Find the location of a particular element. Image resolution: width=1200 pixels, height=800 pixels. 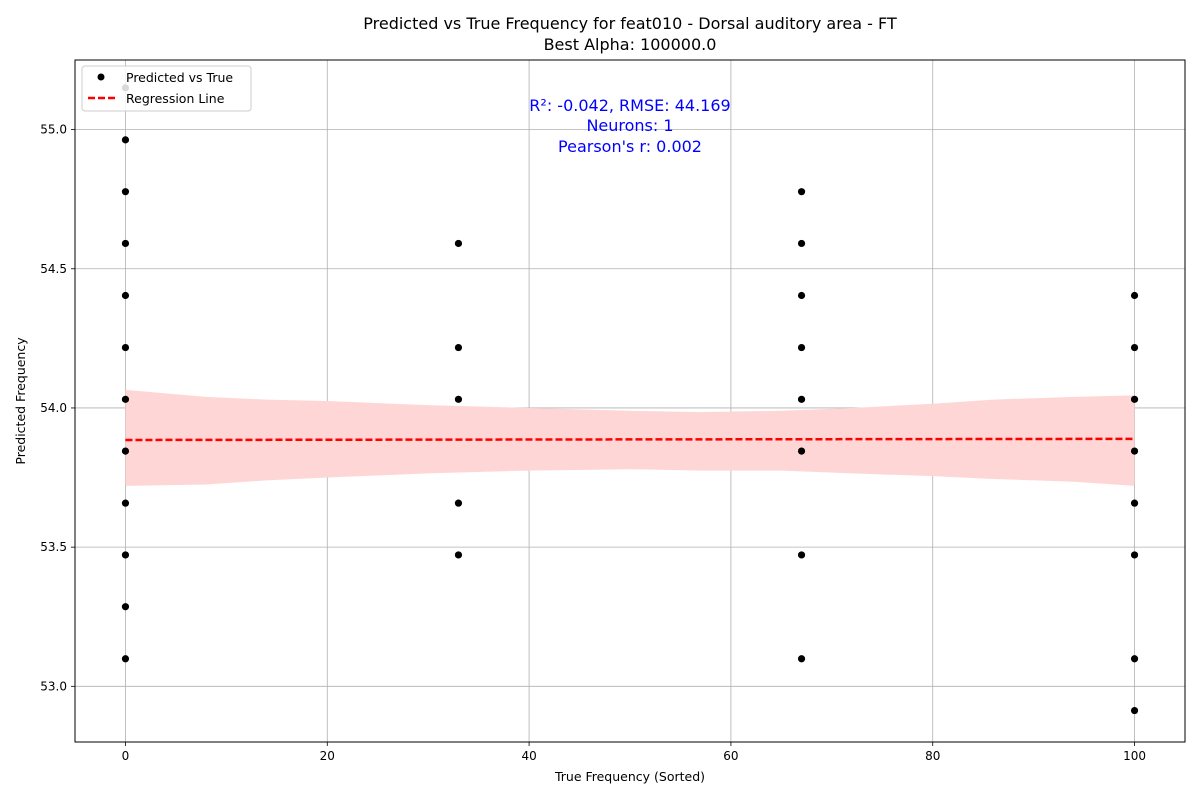

x-axis-label: True Frequency (Sorted) is located at coordinates (629, 776).